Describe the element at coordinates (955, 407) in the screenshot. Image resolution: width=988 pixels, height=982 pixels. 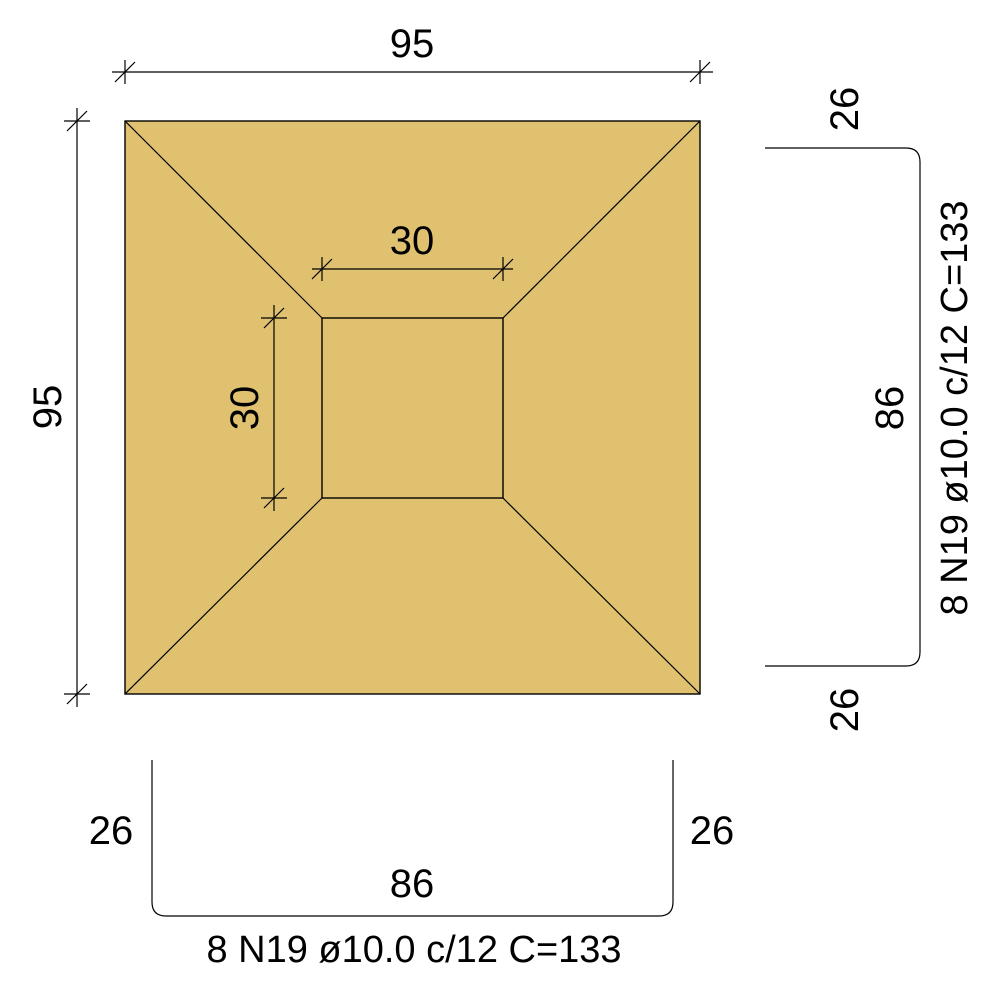
I see `rebar-right-spec-label: 8 N19 ø10.0 c/12 C=133` at that location.